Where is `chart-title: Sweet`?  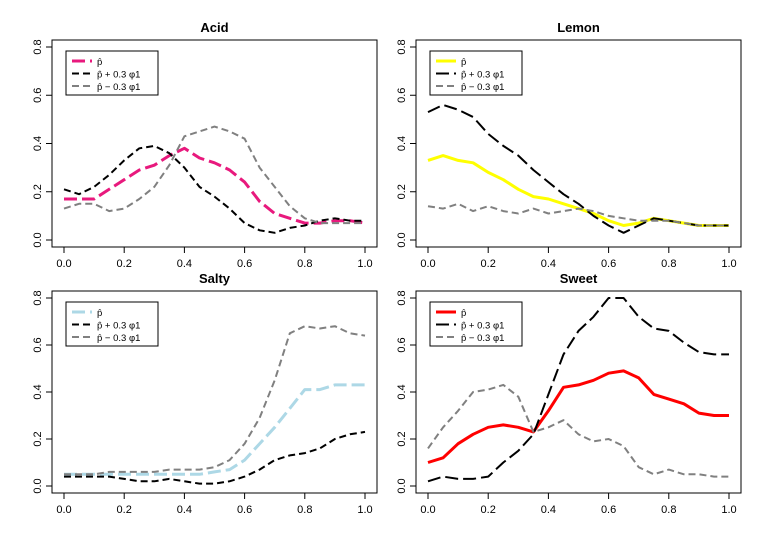
chart-title: Sweet is located at coordinates (579, 278).